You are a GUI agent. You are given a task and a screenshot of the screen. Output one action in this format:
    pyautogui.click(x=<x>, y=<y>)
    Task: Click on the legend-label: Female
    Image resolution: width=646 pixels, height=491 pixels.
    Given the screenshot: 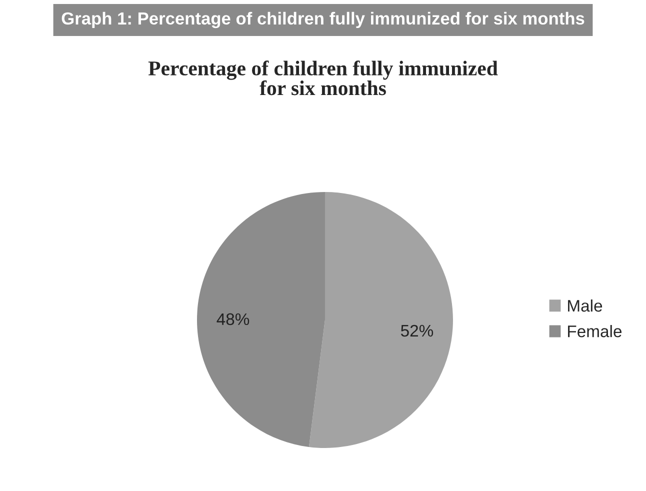 What is the action you would take?
    pyautogui.click(x=595, y=331)
    